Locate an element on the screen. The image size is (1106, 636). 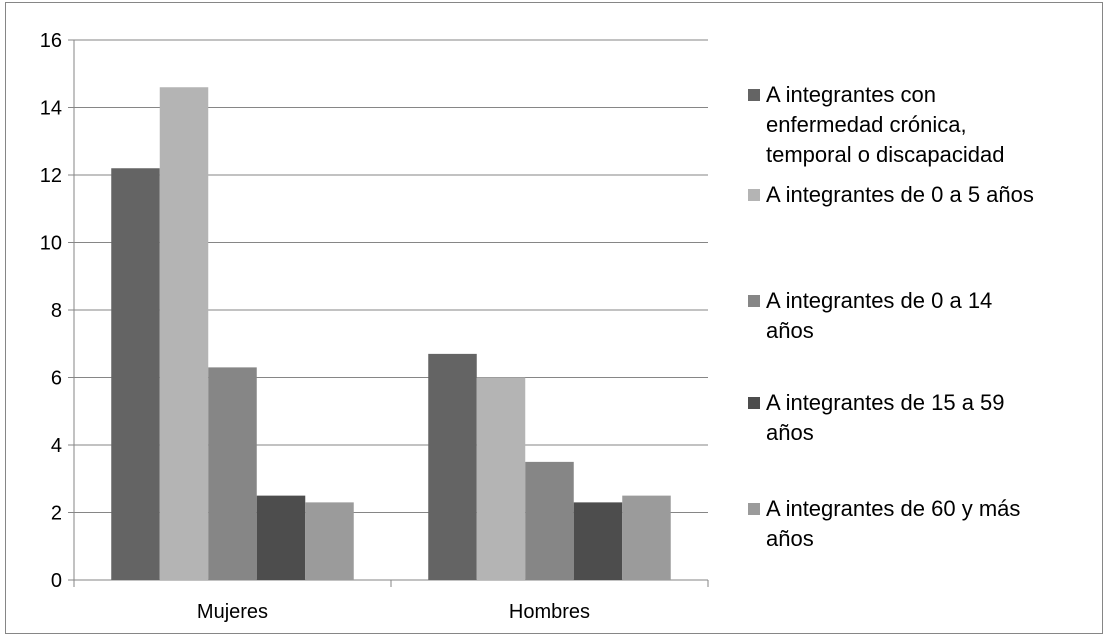
x-tick-label: Mujeres is located at coordinates (232, 612).